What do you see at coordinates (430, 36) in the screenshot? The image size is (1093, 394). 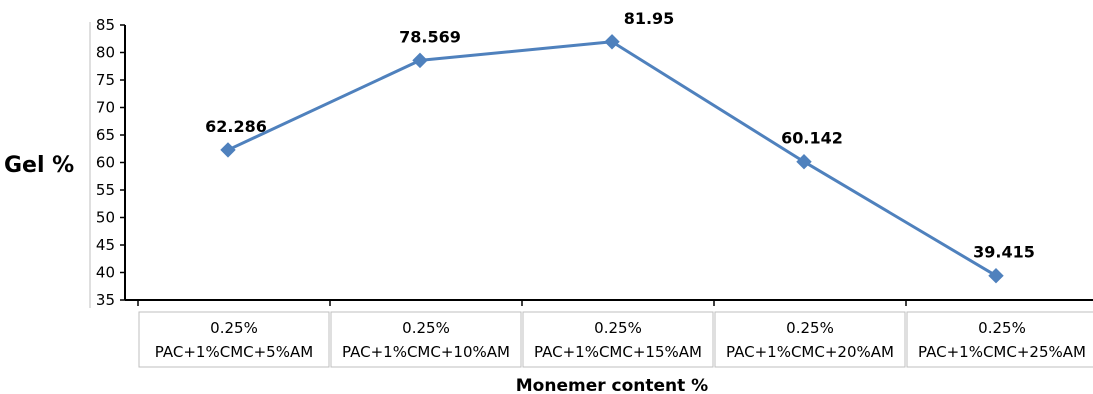 I see `data-label: 78.569` at bounding box center [430, 36].